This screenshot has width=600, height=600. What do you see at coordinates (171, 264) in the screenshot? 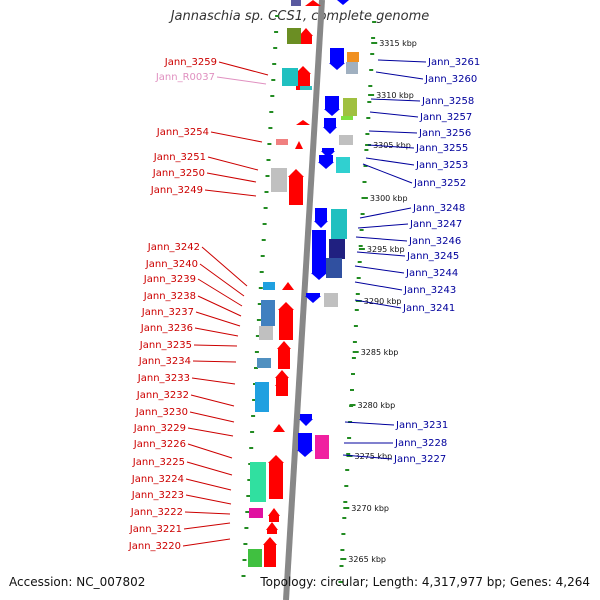
I see `gene-label-left: Jann_3240` at bounding box center [171, 264].